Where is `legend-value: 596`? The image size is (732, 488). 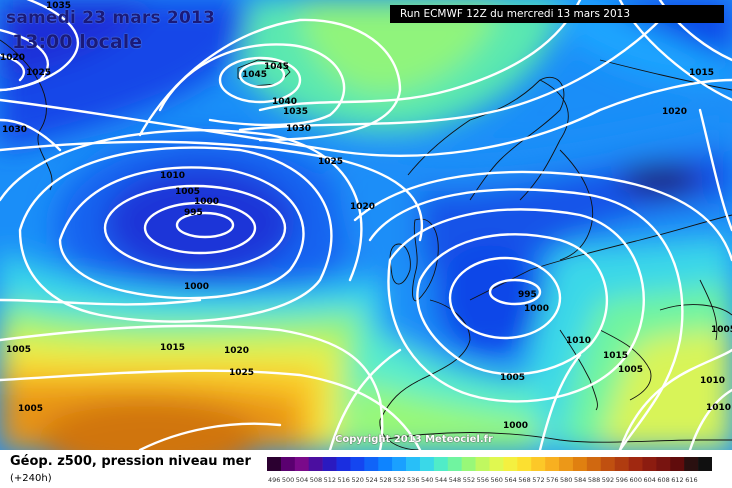
legend-value: 596 is located at coordinates (622, 480).